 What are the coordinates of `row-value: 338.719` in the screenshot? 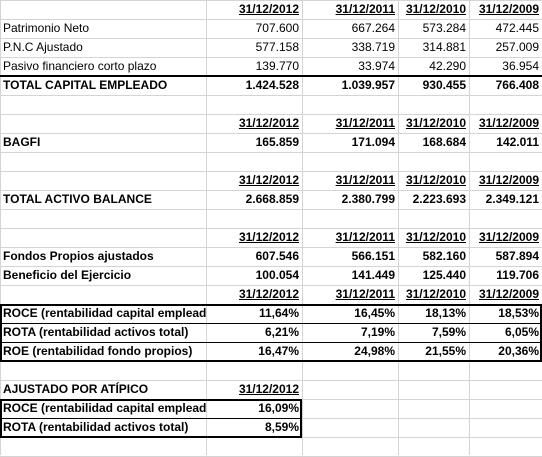 It's located at (373, 47).